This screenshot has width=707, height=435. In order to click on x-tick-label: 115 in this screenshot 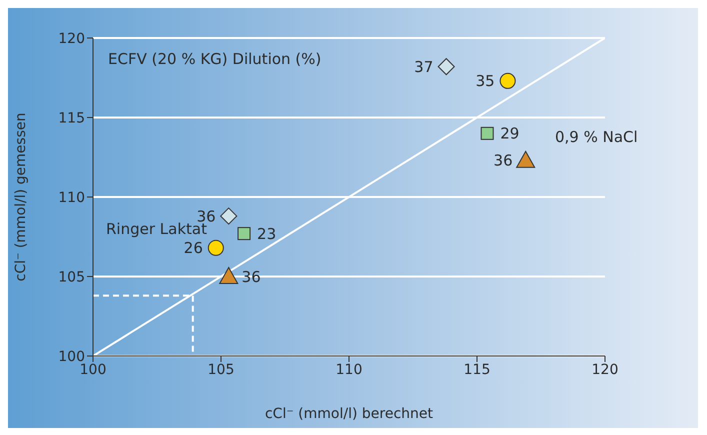, I will do `click(477, 370)`.